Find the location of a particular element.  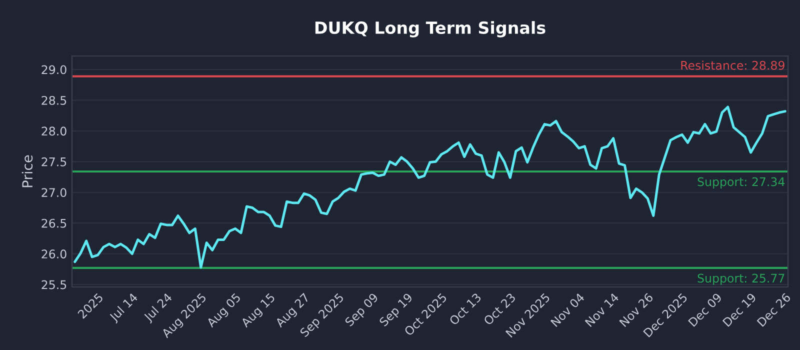

x-tick-label: Aug 15 is located at coordinates (258, 311).